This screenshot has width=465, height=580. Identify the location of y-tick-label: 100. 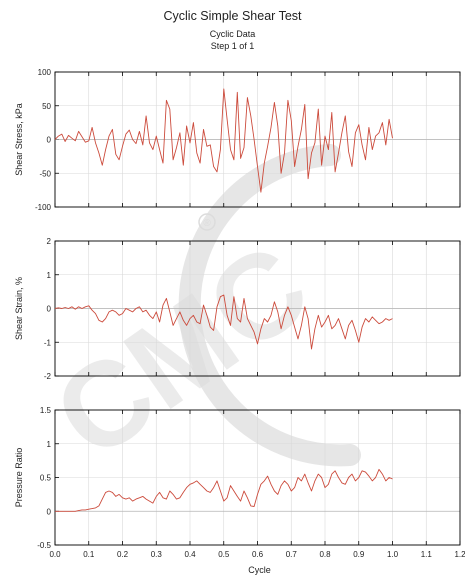
(45, 72).